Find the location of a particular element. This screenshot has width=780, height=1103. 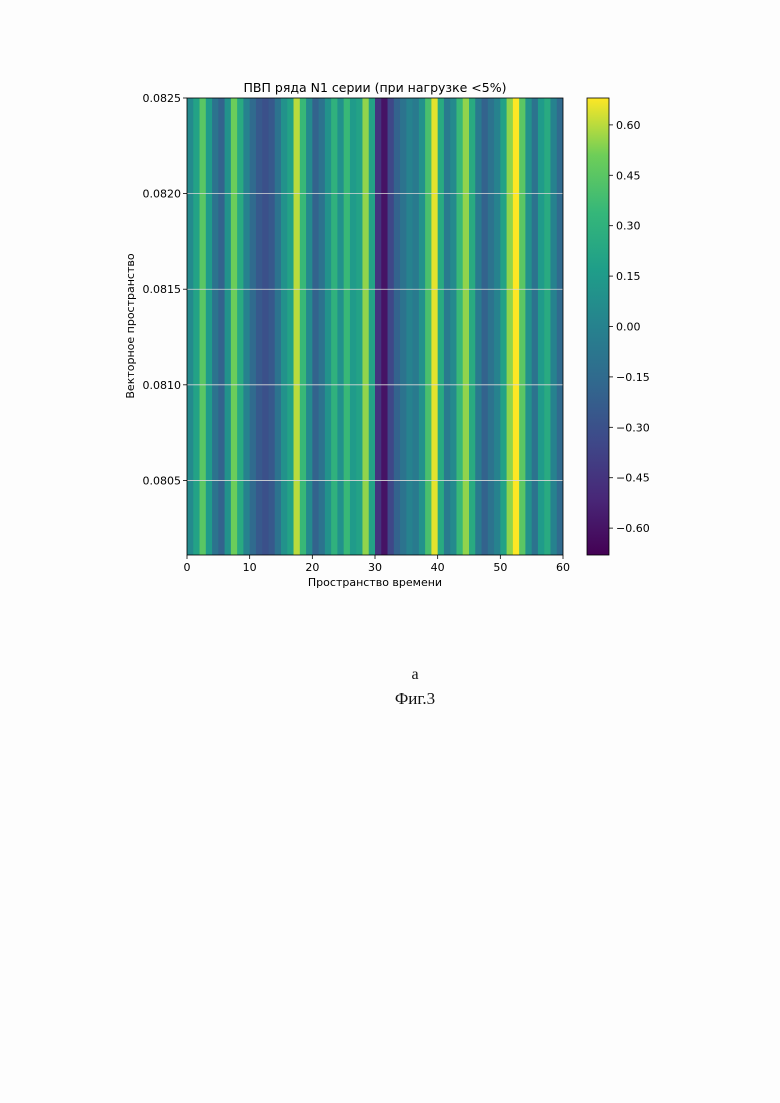

x-tick-label: 50 is located at coordinates (500, 567).